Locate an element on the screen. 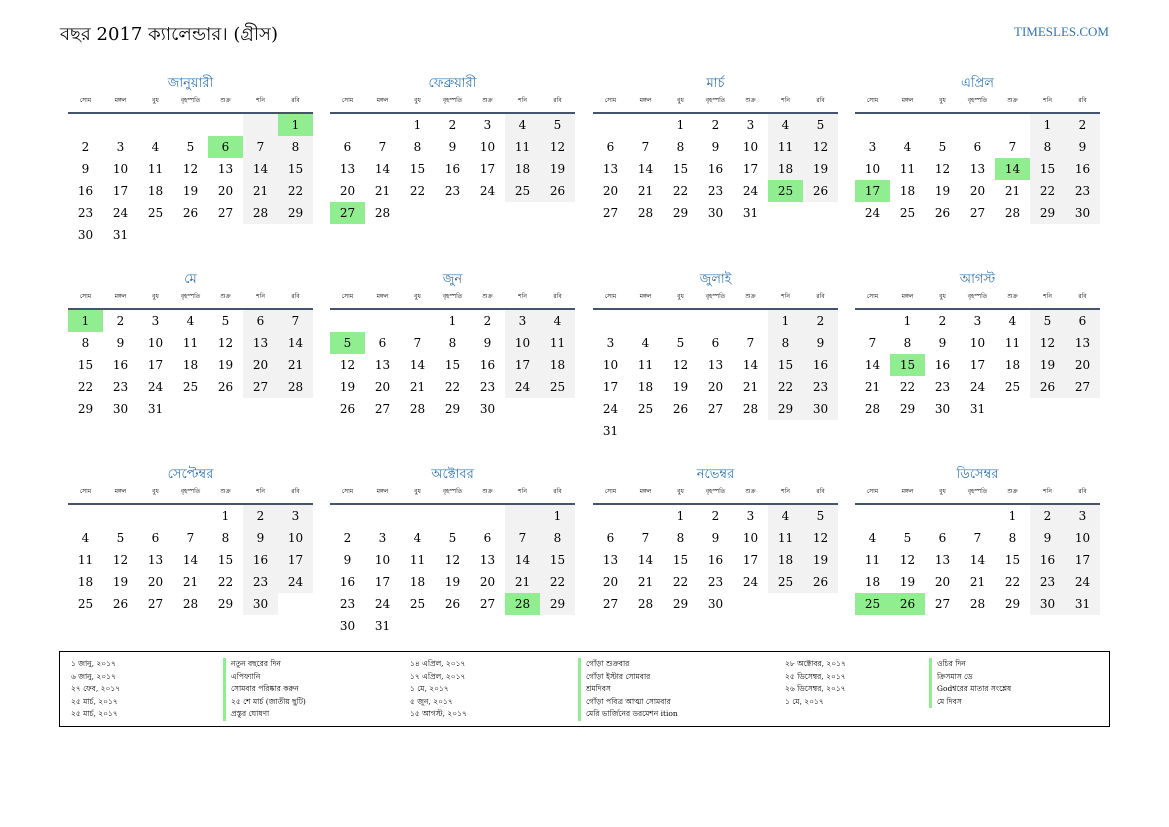  holiday-day-cell: 5 is located at coordinates (347, 343).